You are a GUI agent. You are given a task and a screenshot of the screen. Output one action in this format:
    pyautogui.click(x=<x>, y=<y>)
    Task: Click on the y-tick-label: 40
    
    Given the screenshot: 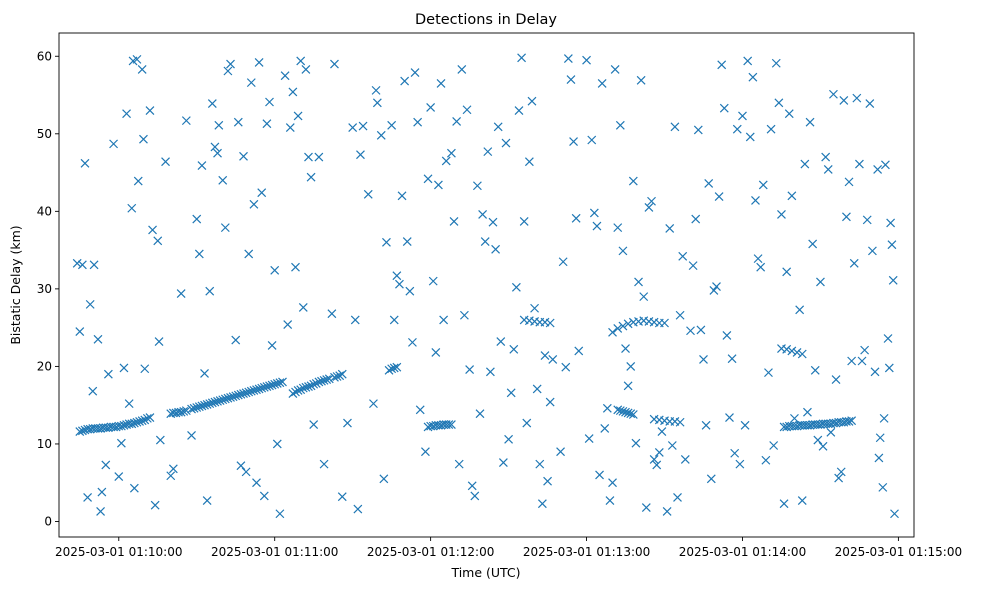 What is the action you would take?
    pyautogui.click(x=44, y=211)
    